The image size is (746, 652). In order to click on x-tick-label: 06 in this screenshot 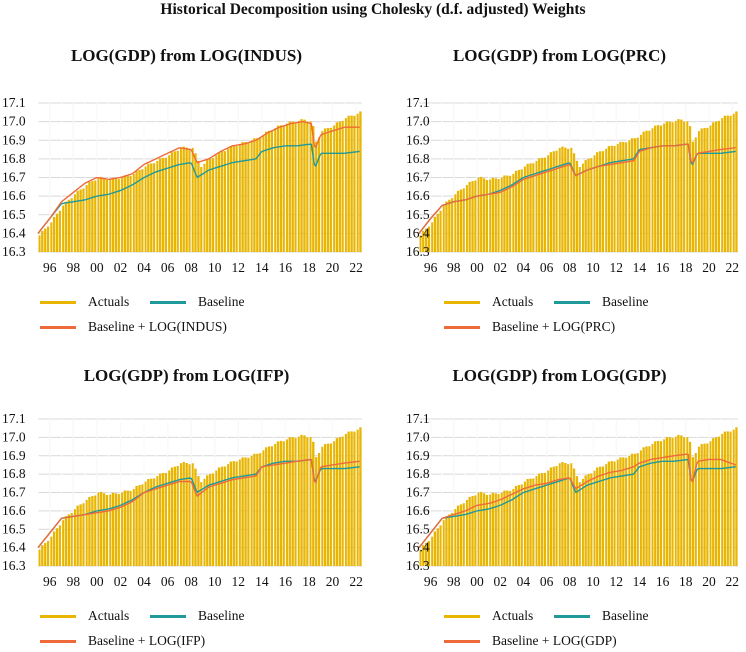, I will do `click(168, 267)`.